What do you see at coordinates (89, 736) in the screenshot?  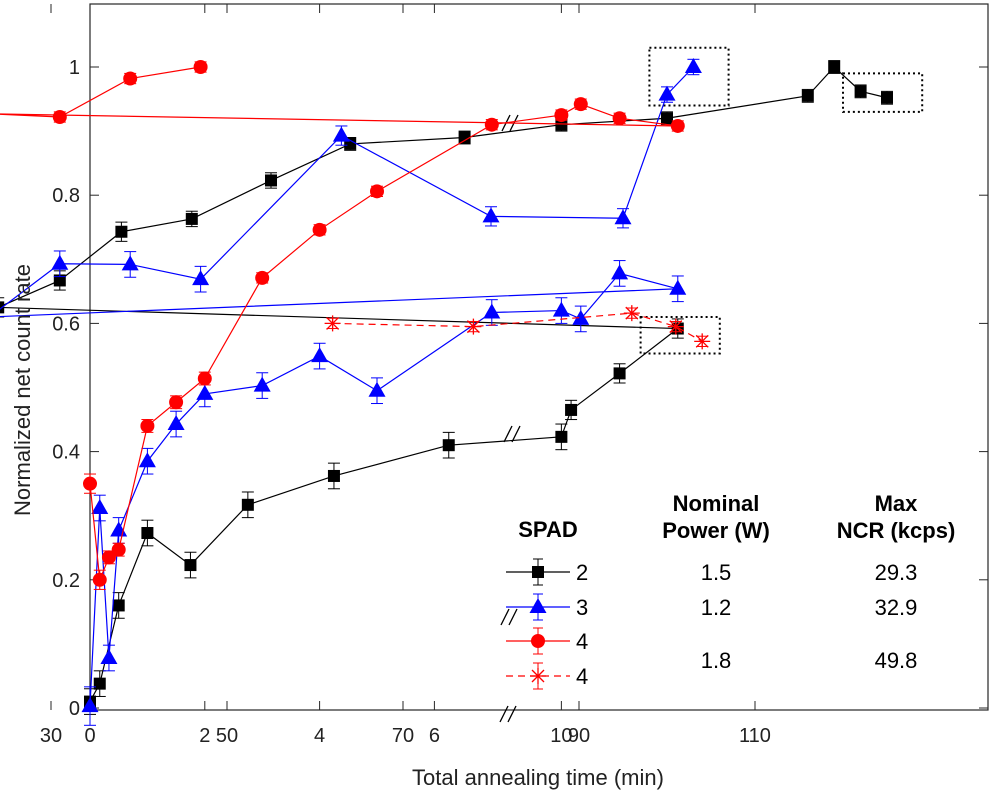 I see `x-tick-label: 0` at bounding box center [89, 736].